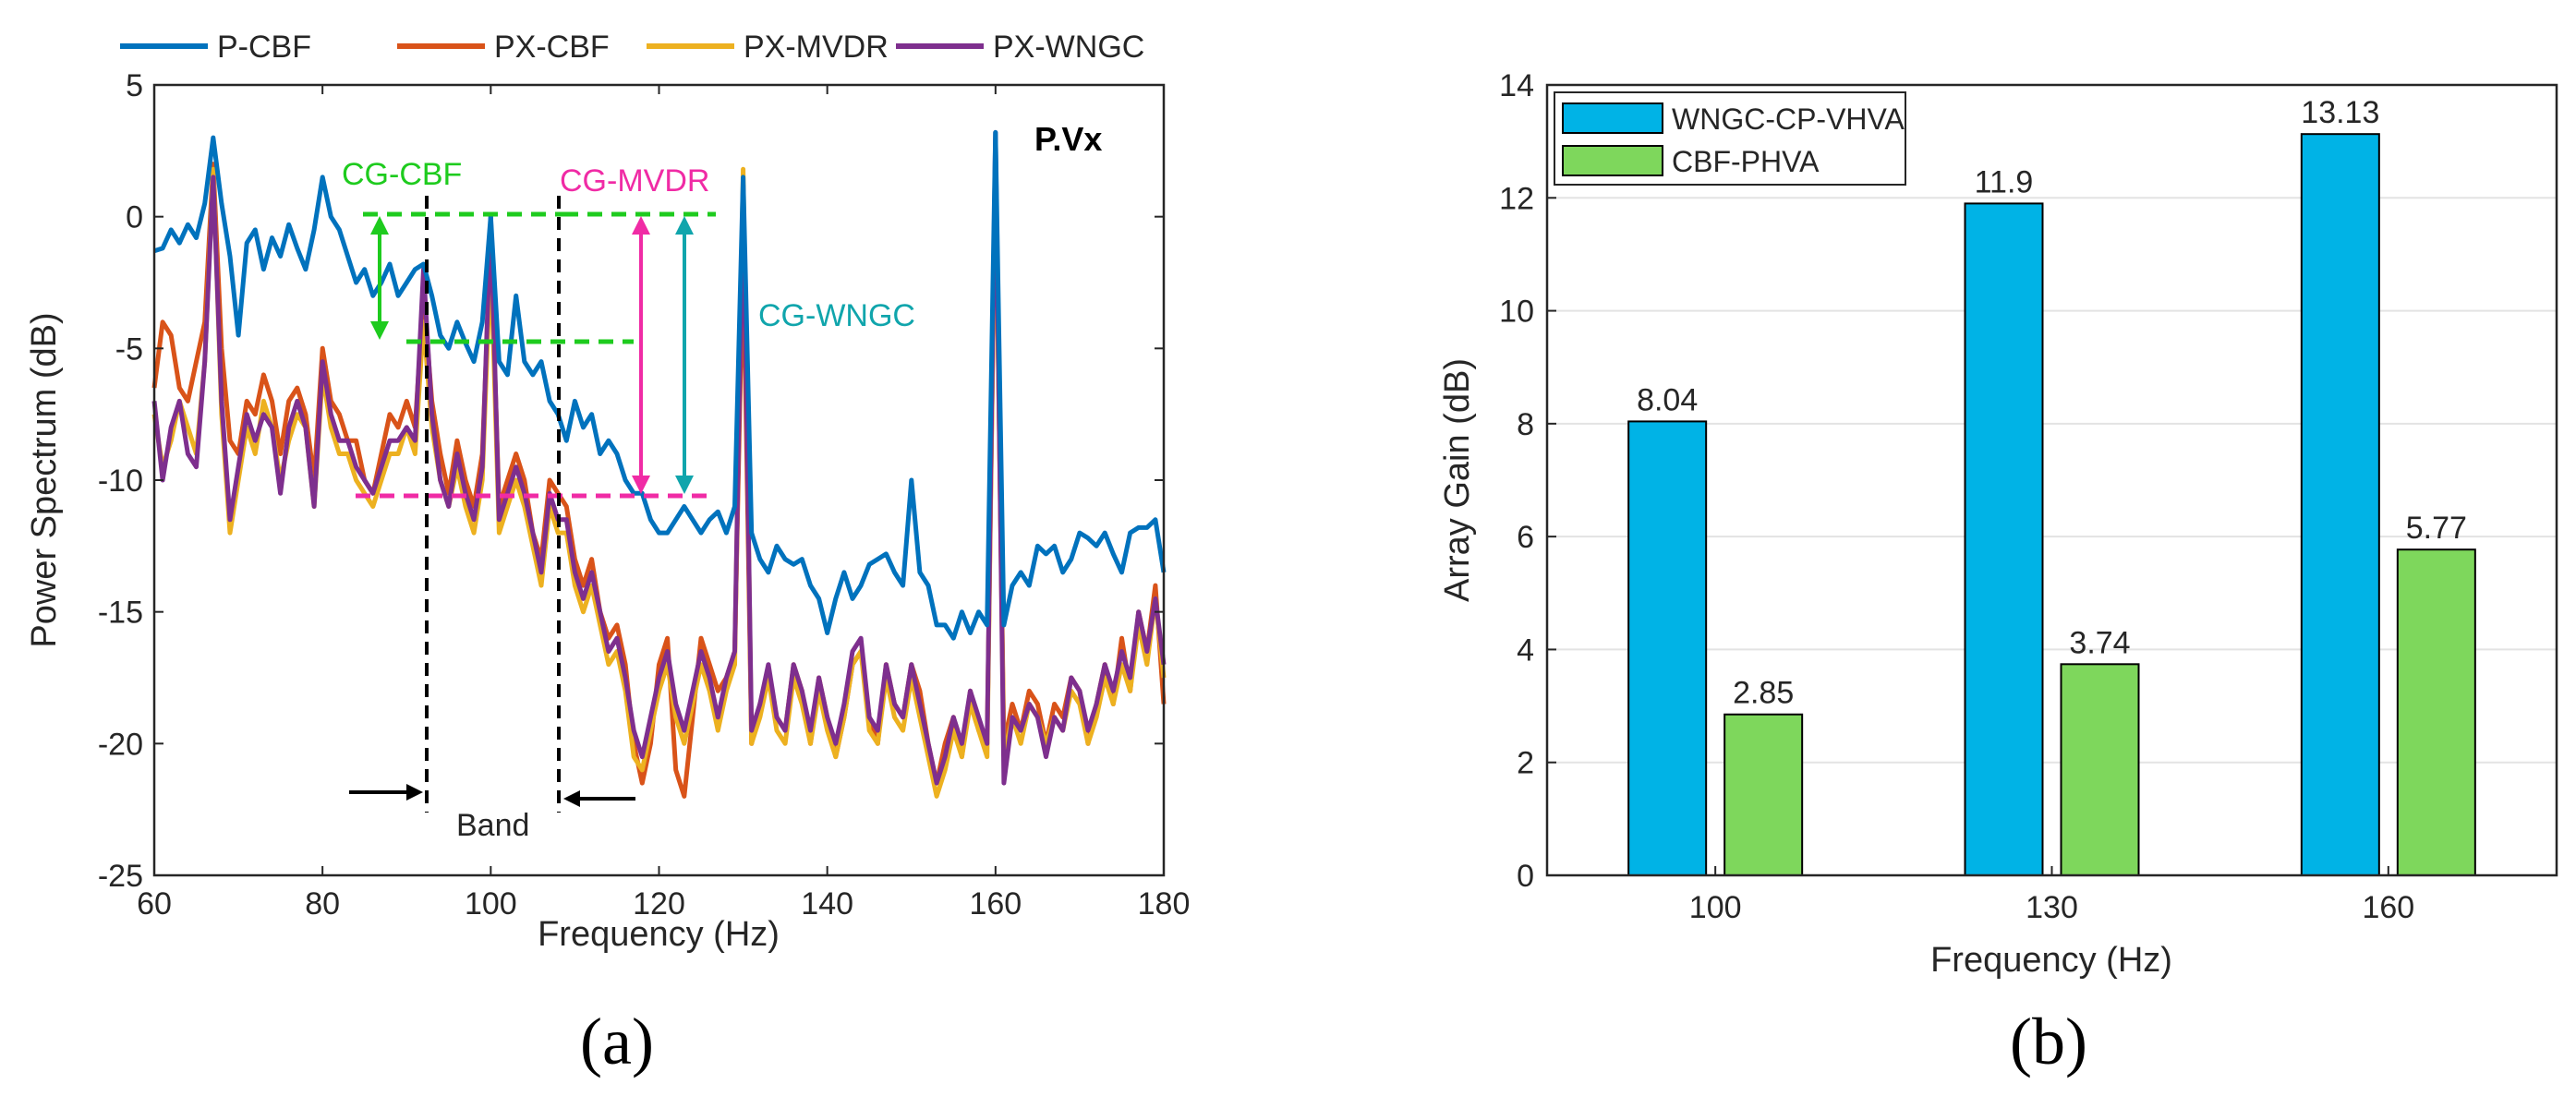 This screenshot has width=2576, height=1108. I want to click on bar-value-label: 2.85, so click(1763, 694).